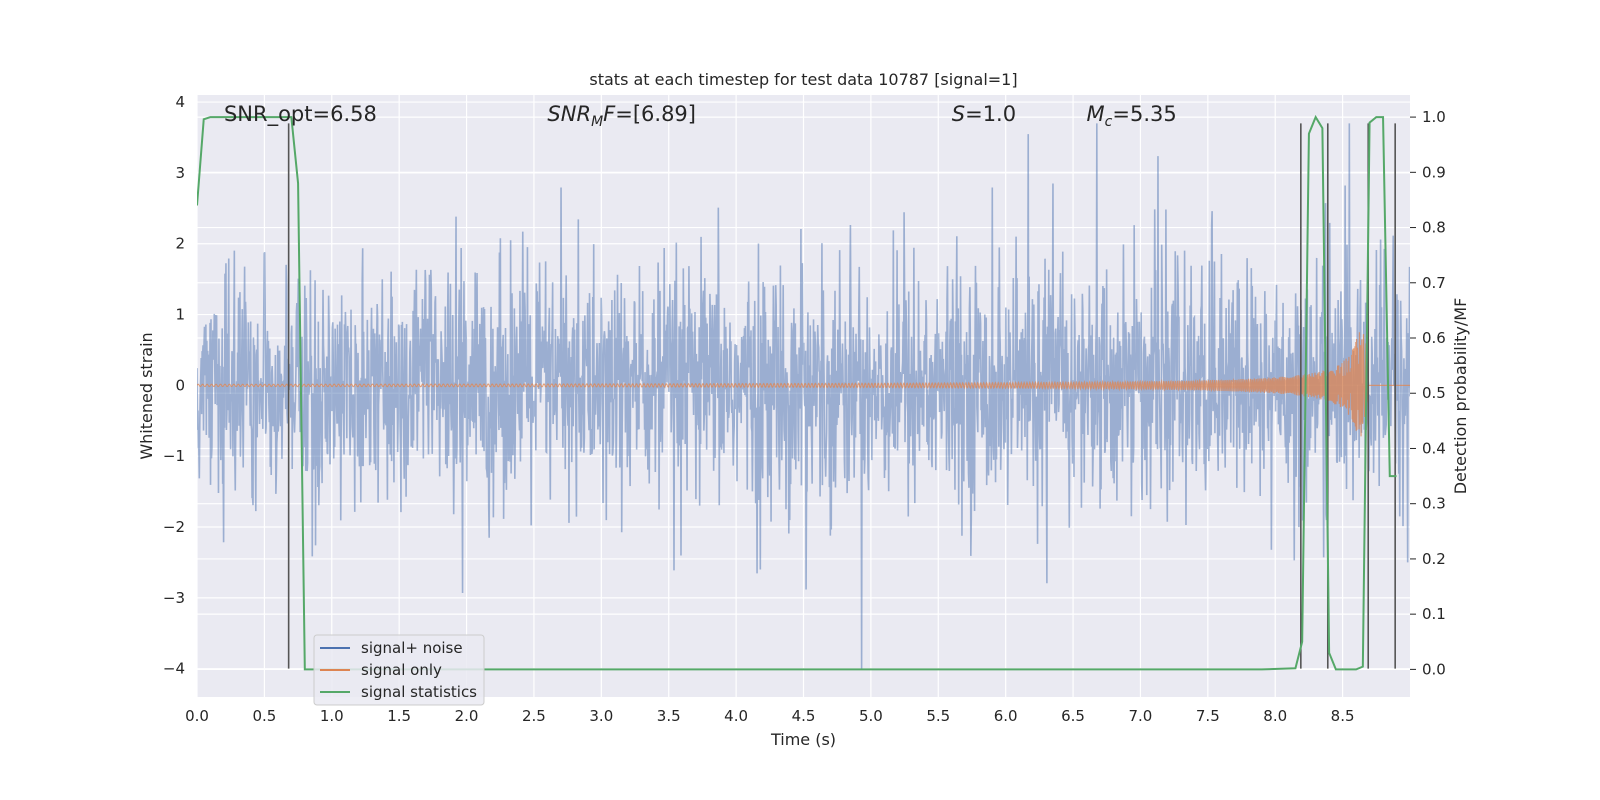  What do you see at coordinates (174, 527) in the screenshot?
I see `y-left-tick-label: −2` at bounding box center [174, 527].